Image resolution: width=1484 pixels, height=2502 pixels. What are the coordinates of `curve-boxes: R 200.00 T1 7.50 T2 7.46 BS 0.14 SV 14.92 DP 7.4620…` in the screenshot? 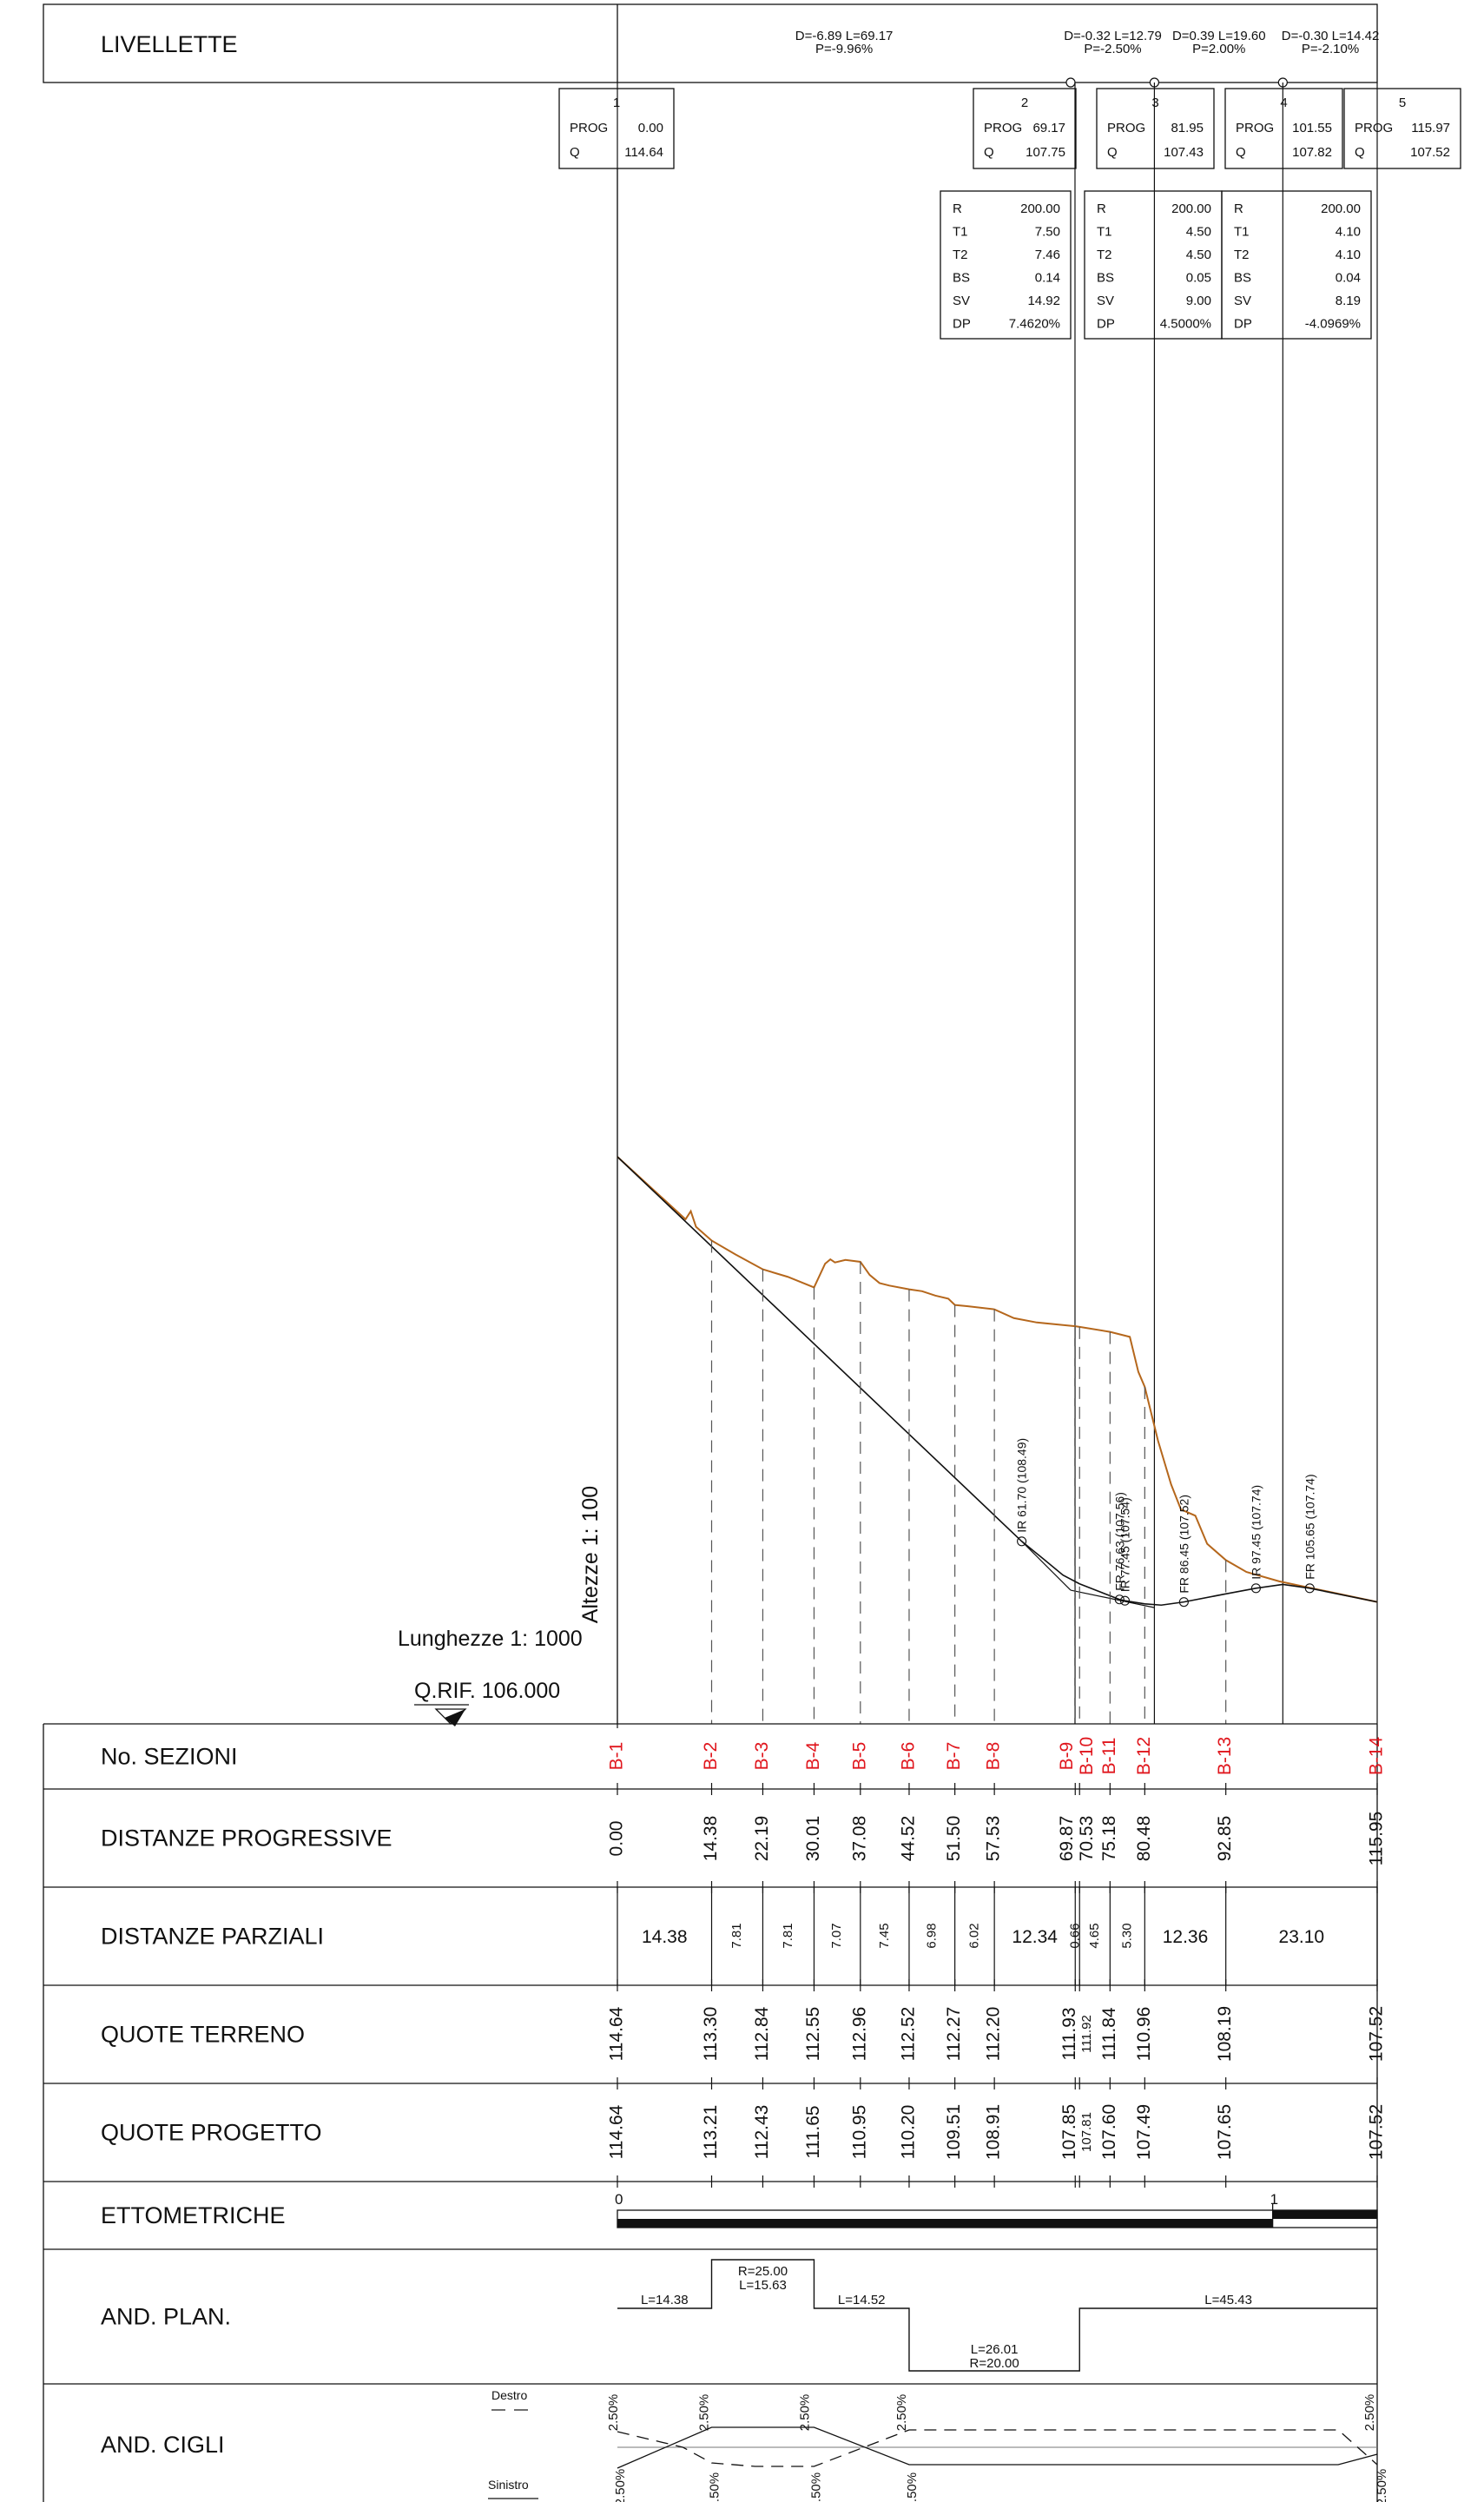 It's located at (1156, 265).